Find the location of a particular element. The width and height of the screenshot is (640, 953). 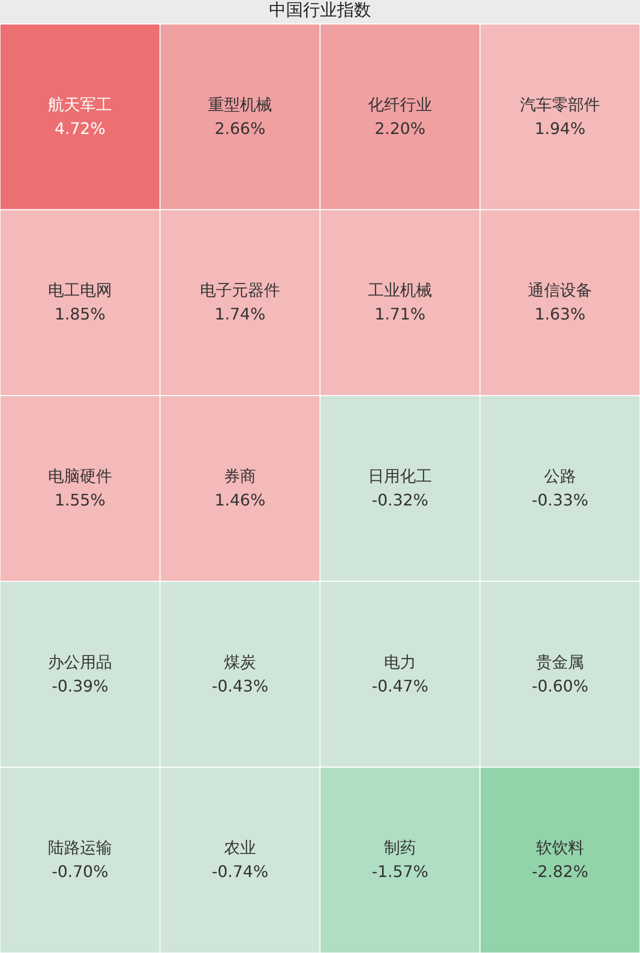

data-label: -2.82% is located at coordinates (560, 872).